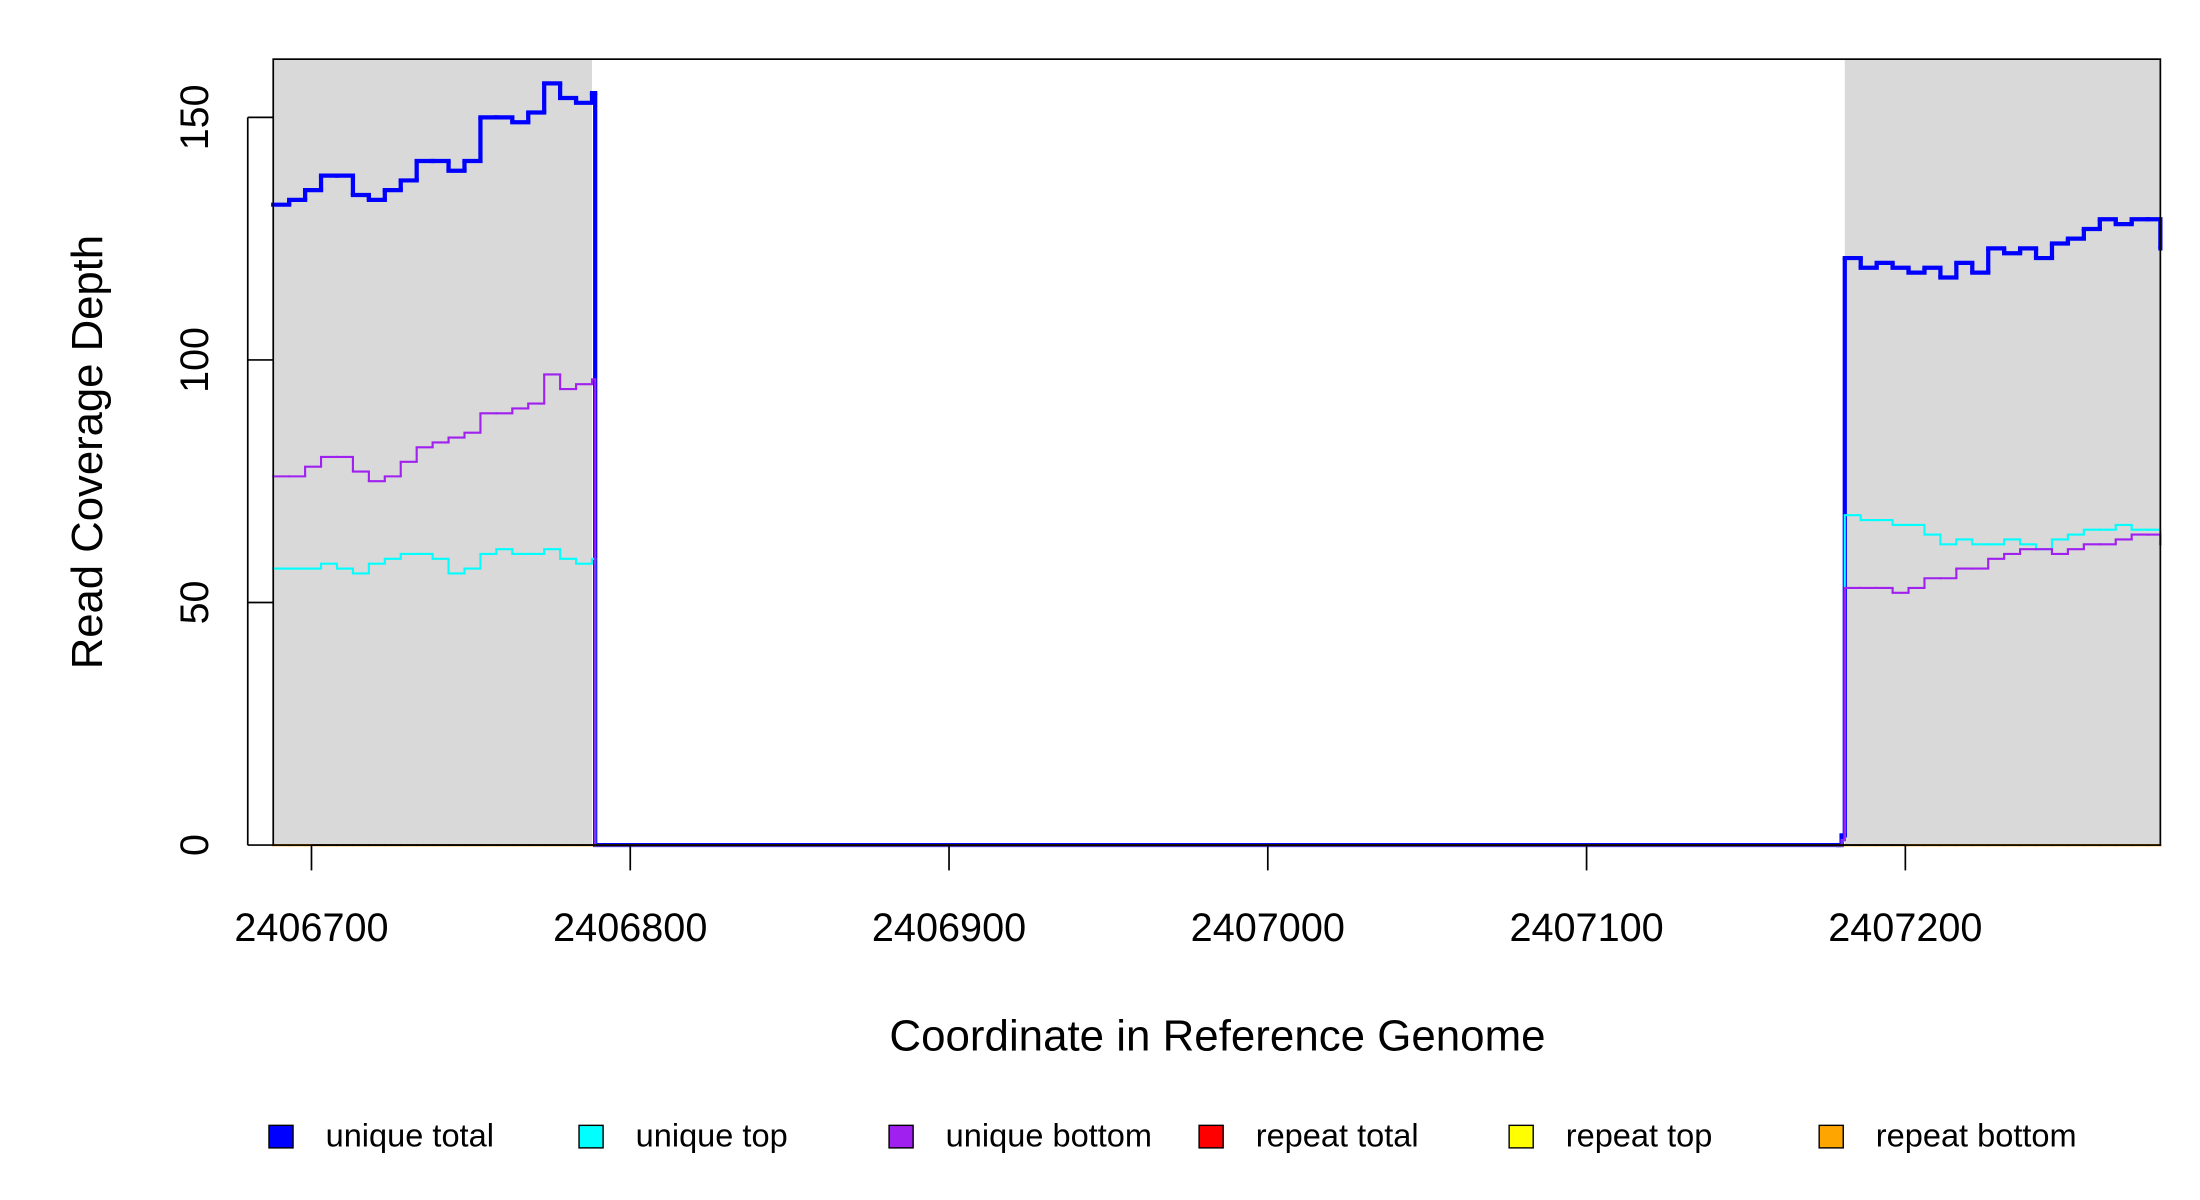  I want to click on x-tick-label: 2406900, so click(949, 928).